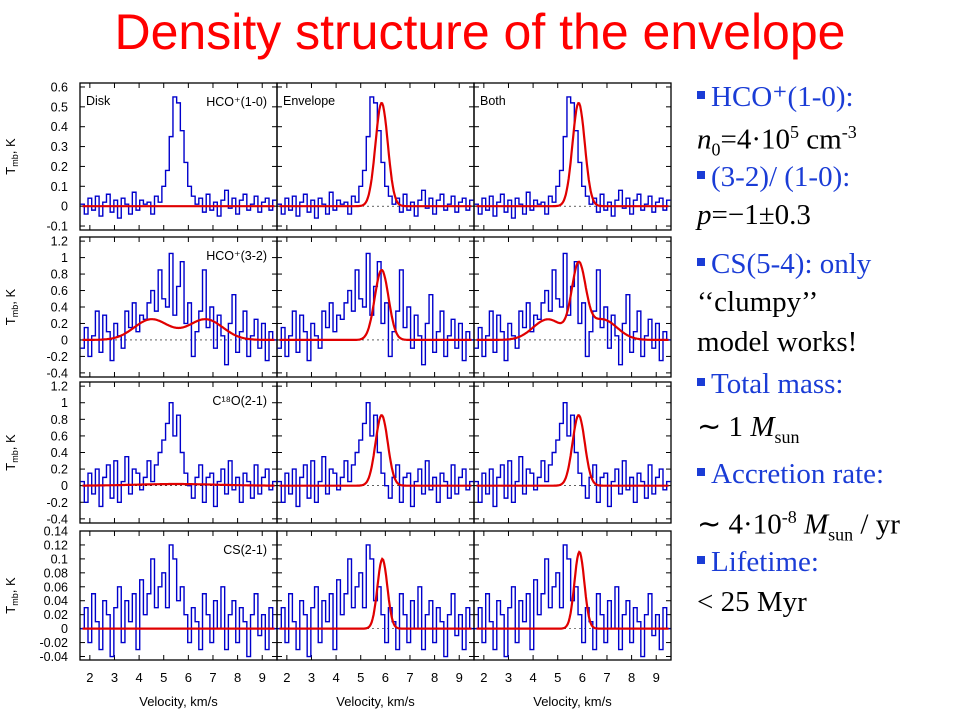 The width and height of the screenshot is (960, 720). What do you see at coordinates (245, 550) in the screenshot?
I see `molecular-line-label: CS(2-1)` at bounding box center [245, 550].